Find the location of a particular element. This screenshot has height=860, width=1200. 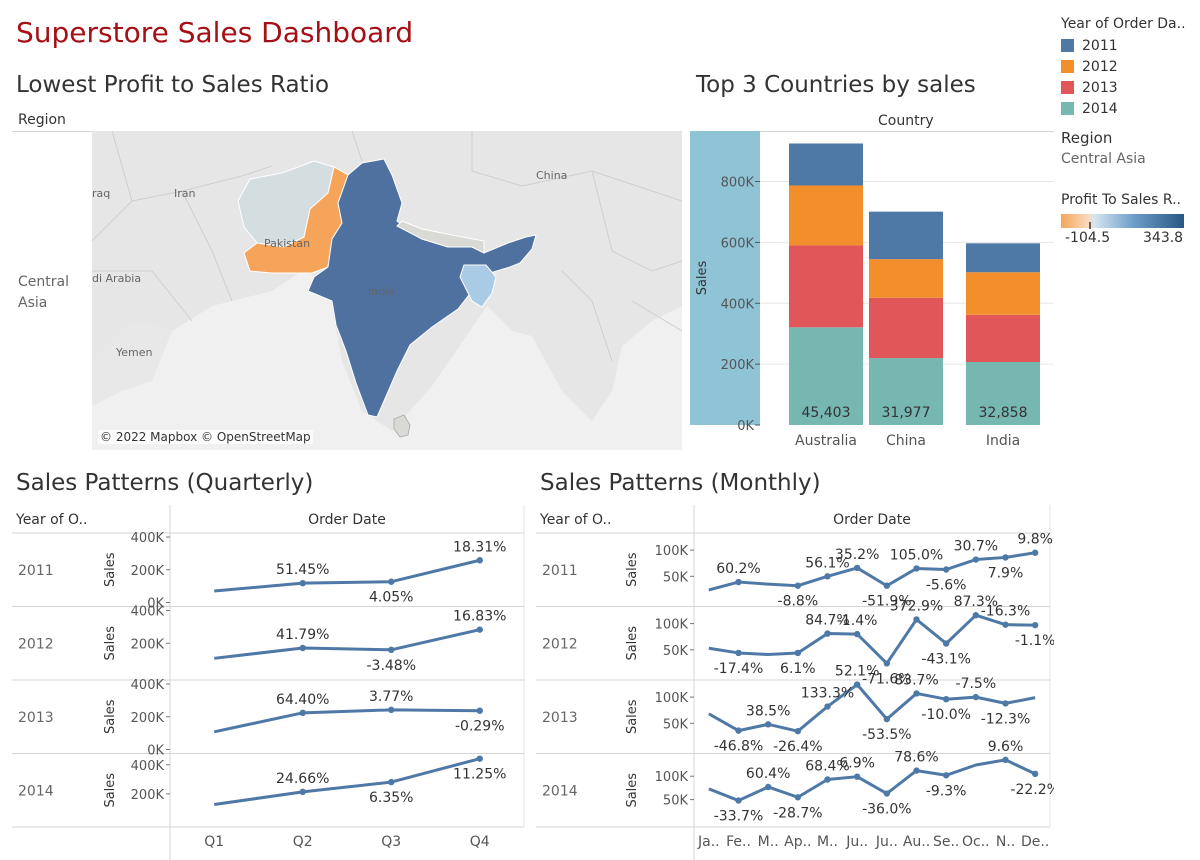

quarterly-line-2012 is located at coordinates (347, 644).